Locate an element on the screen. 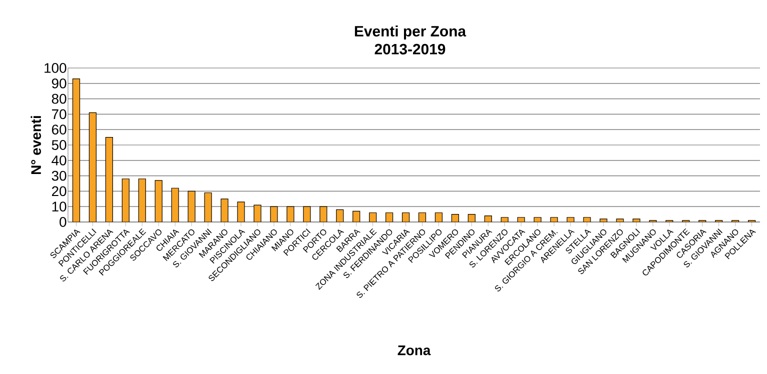 Image resolution: width=767 pixels, height=374 pixels. y-tick-label: 20 is located at coordinates (59, 191).